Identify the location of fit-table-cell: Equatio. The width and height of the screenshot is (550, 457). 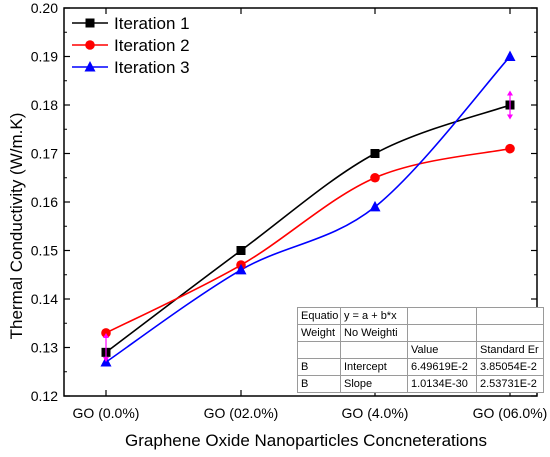
(319, 316).